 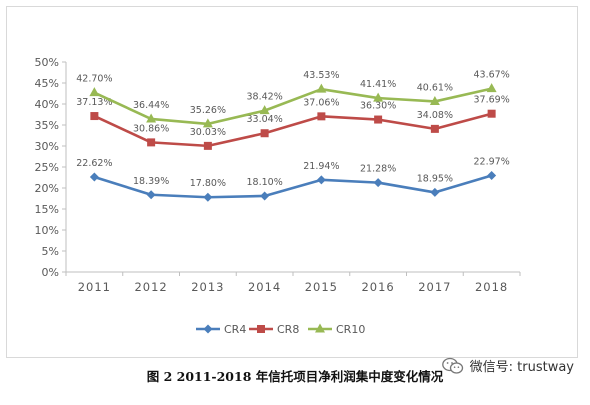 What do you see at coordinates (434, 287) in the screenshot?
I see `x-tick-label: 2017` at bounding box center [434, 287].